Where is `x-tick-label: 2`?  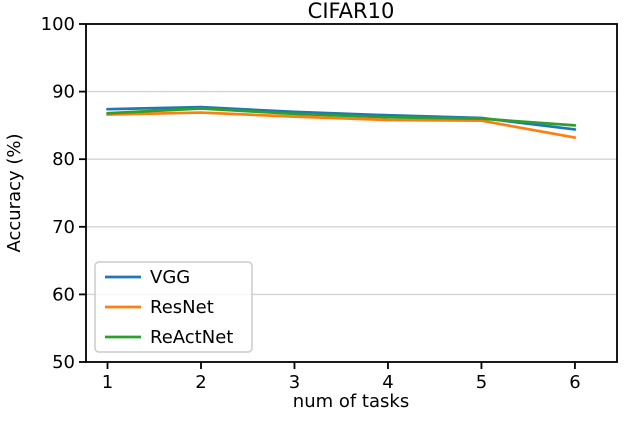
x-tick-label: 2 is located at coordinates (200, 382).